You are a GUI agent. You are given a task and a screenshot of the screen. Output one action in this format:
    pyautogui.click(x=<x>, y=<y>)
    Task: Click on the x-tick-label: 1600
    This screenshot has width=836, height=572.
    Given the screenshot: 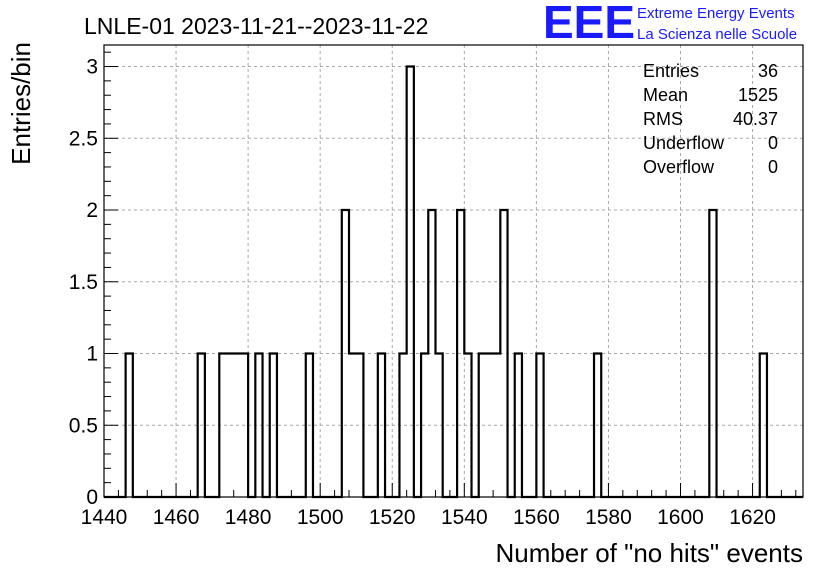 What is the action you would take?
    pyautogui.click(x=680, y=517)
    